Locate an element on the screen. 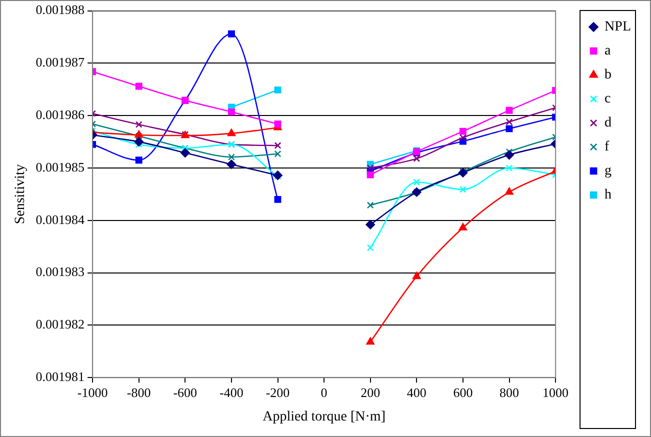  x-tick-label: 0 is located at coordinates (324, 392).